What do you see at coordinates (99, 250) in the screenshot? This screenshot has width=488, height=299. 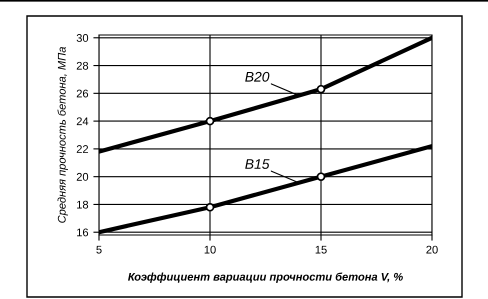 I see `x-tick-label: 5` at bounding box center [99, 250].